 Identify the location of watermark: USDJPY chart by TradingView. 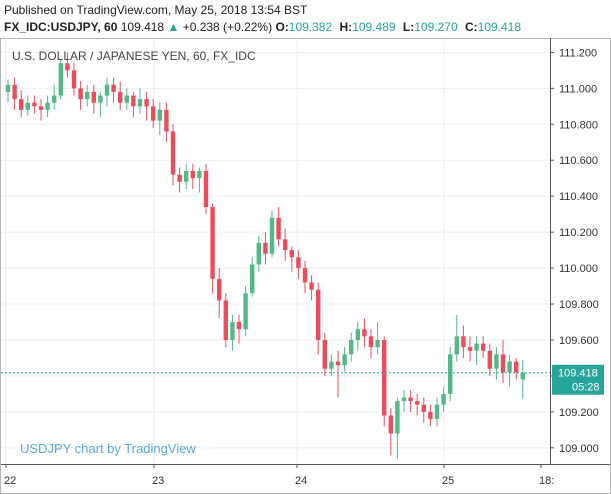
(108, 448).